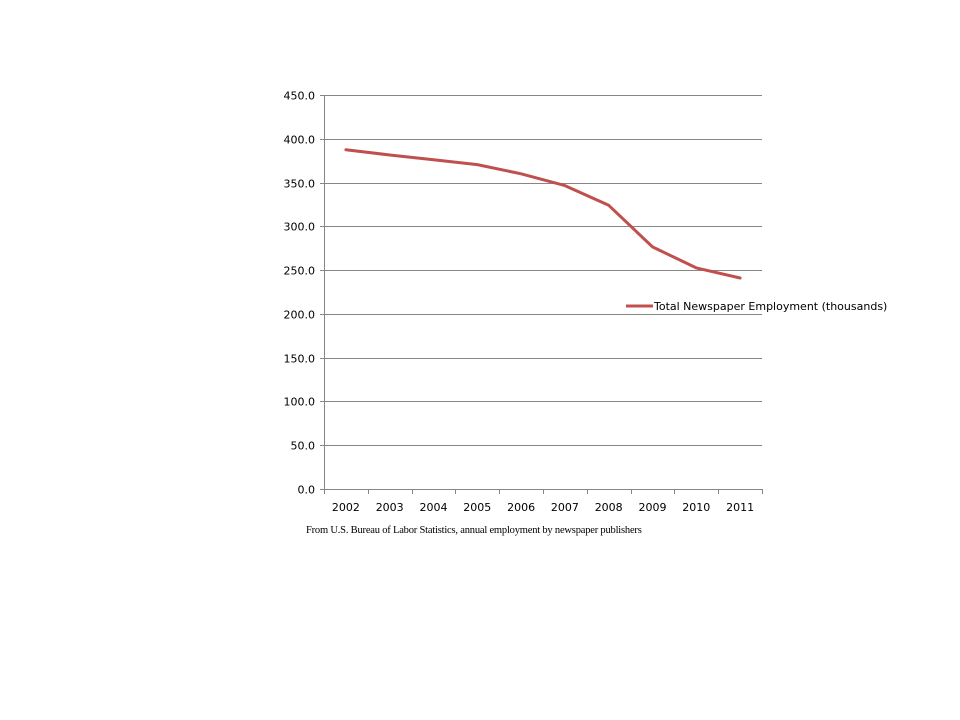 Image resolution: width=960 pixels, height=720 pixels. What do you see at coordinates (696, 507) in the screenshot?
I see `x-tick-label: 2010` at bounding box center [696, 507].